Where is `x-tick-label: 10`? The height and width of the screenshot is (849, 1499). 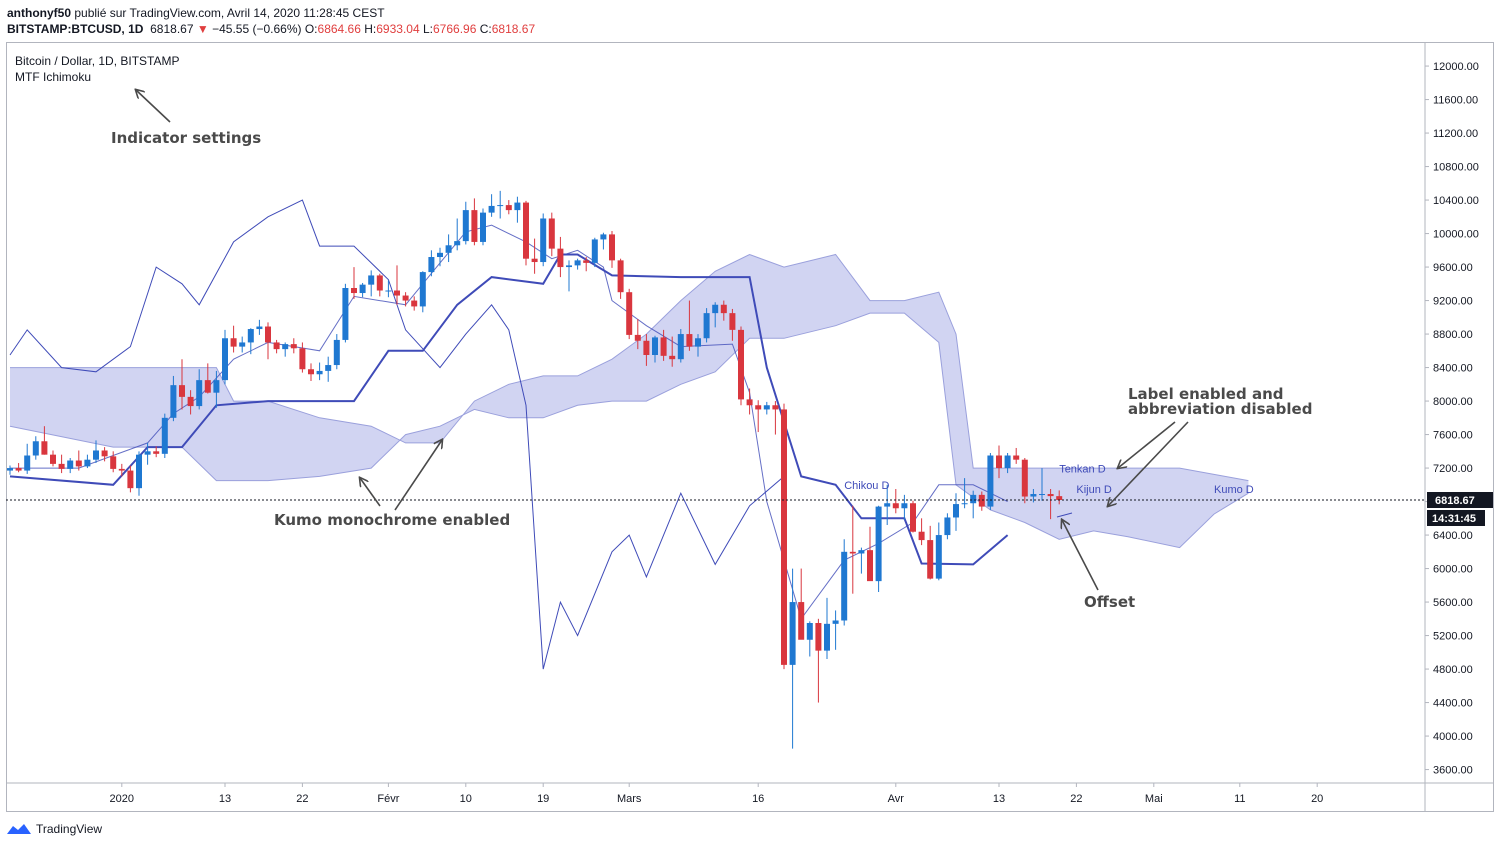 x-tick-label: 10 is located at coordinates (466, 799).